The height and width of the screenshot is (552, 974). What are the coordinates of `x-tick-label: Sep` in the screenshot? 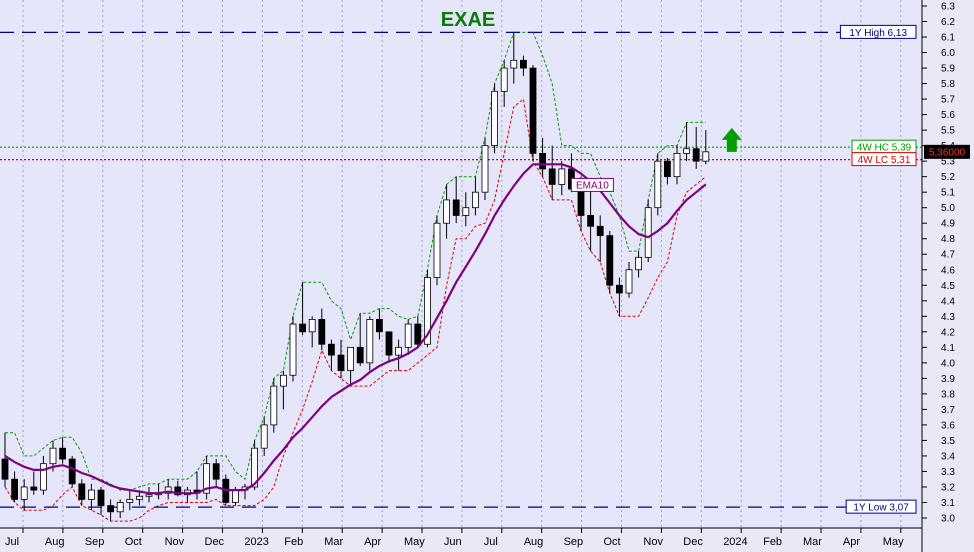 It's located at (574, 542).